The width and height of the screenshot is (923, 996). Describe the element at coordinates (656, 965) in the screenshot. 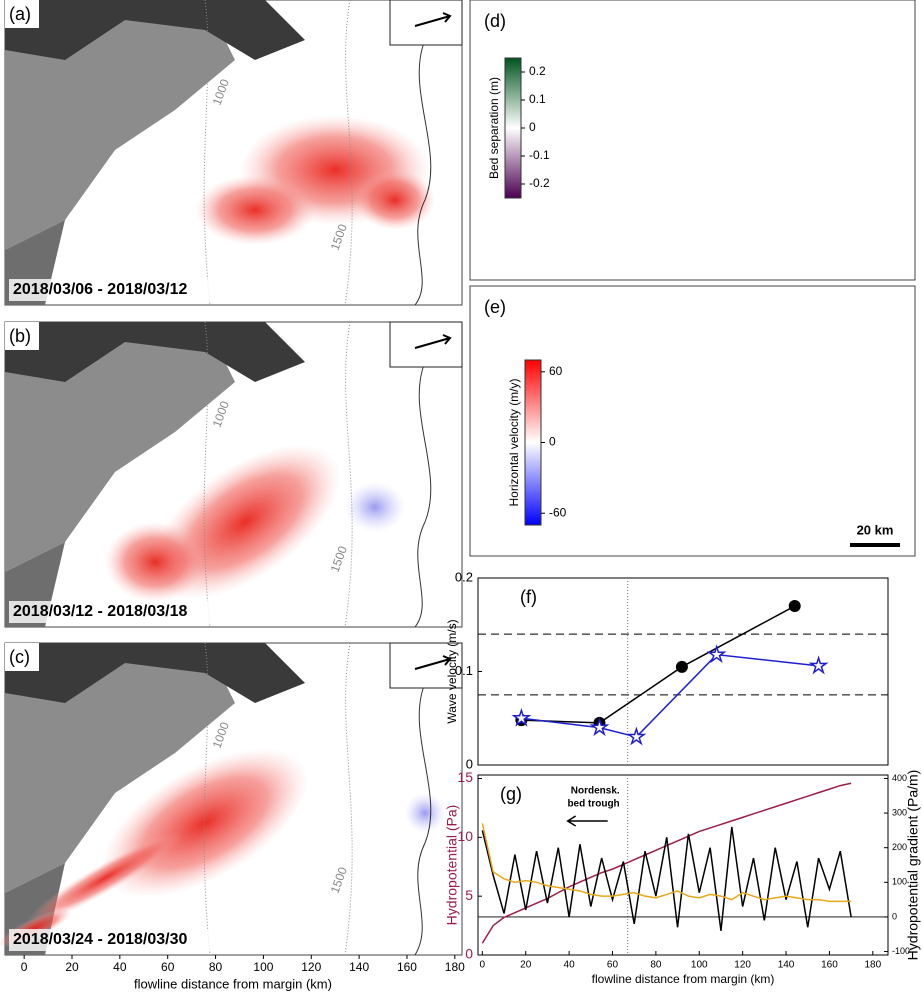

I see `x-tick-label: 80` at that location.